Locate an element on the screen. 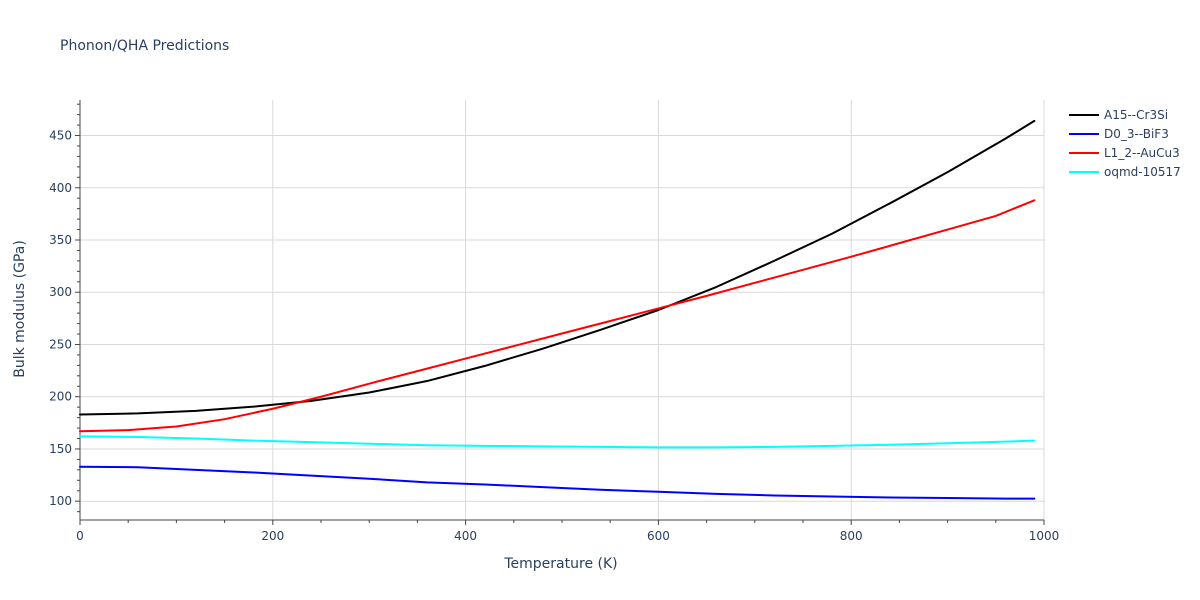 The width and height of the screenshot is (1200, 600). y-tick-label: 250 is located at coordinates (60, 344).